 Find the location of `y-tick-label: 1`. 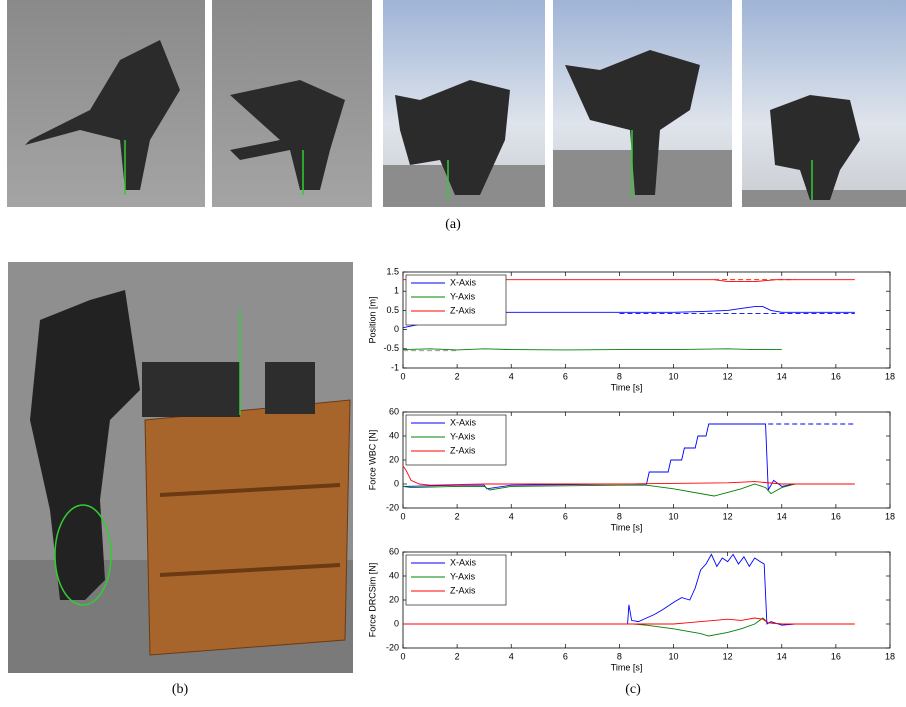

y-tick-label: 1 is located at coordinates (396, 291).